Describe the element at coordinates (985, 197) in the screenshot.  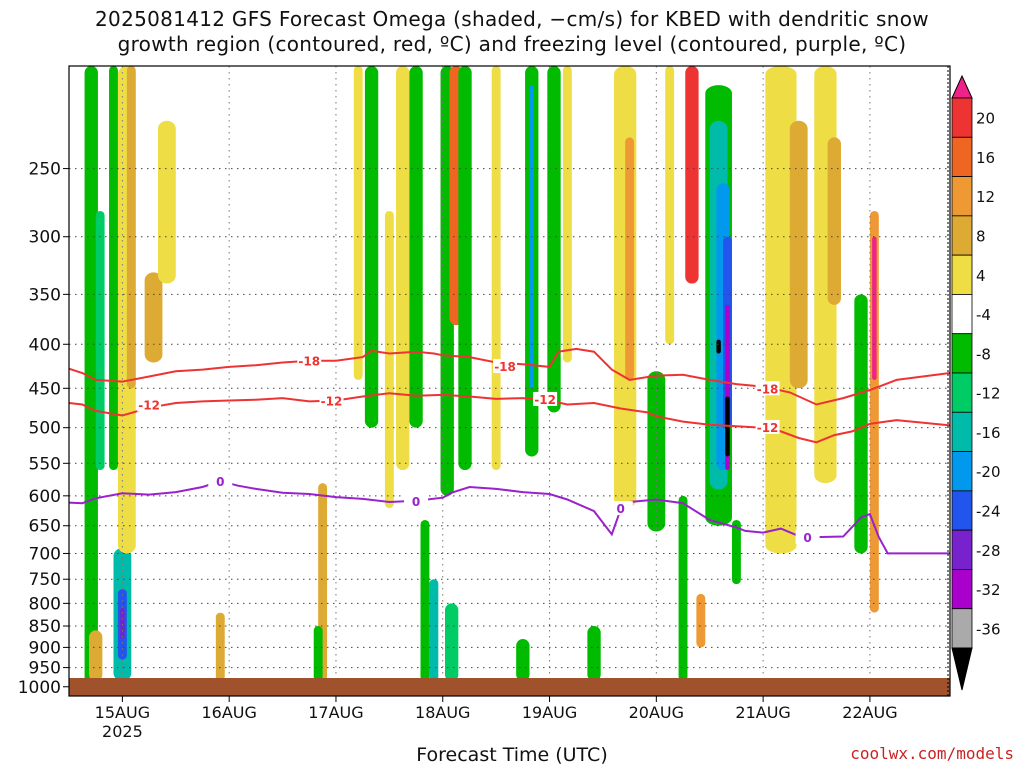
I see `colorbar-label: 12` at that location.